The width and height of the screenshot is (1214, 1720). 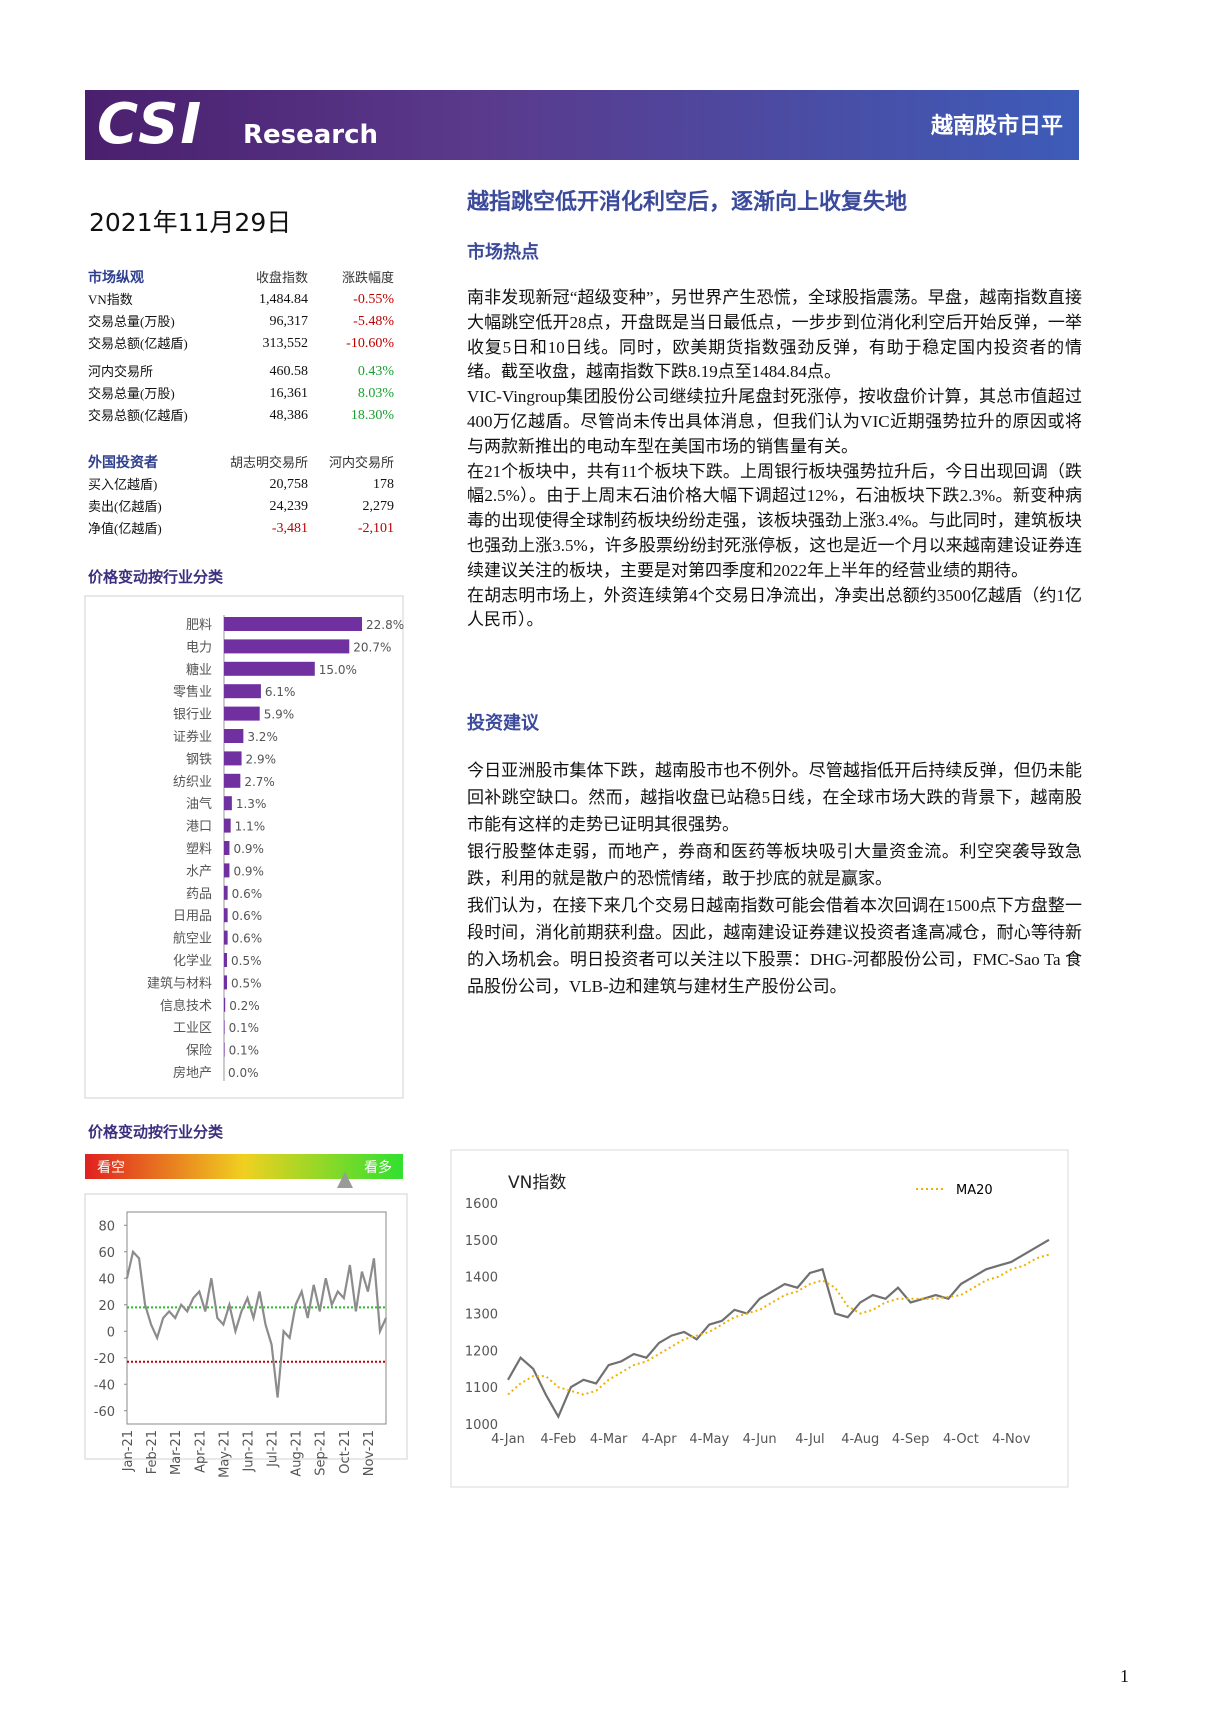 What do you see at coordinates (372, 415) in the screenshot?
I see `table-cell: 18.30%` at bounding box center [372, 415].